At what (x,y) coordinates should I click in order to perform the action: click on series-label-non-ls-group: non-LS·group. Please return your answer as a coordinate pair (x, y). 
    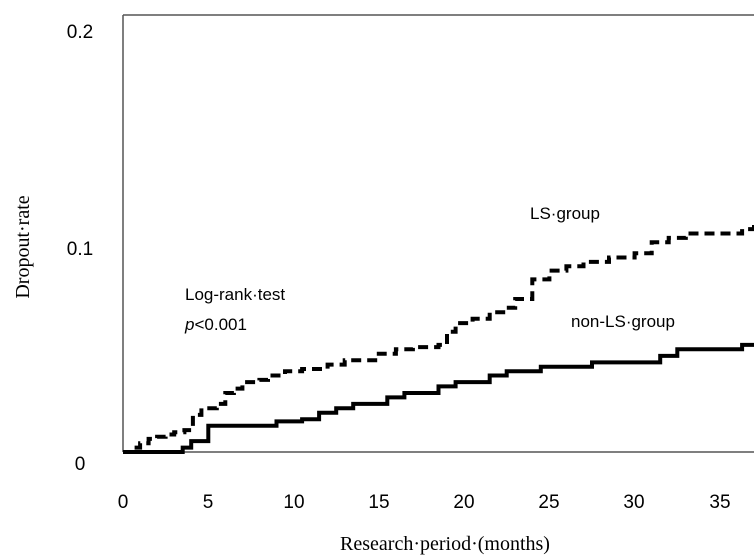
    Looking at the image, I should click on (623, 321).